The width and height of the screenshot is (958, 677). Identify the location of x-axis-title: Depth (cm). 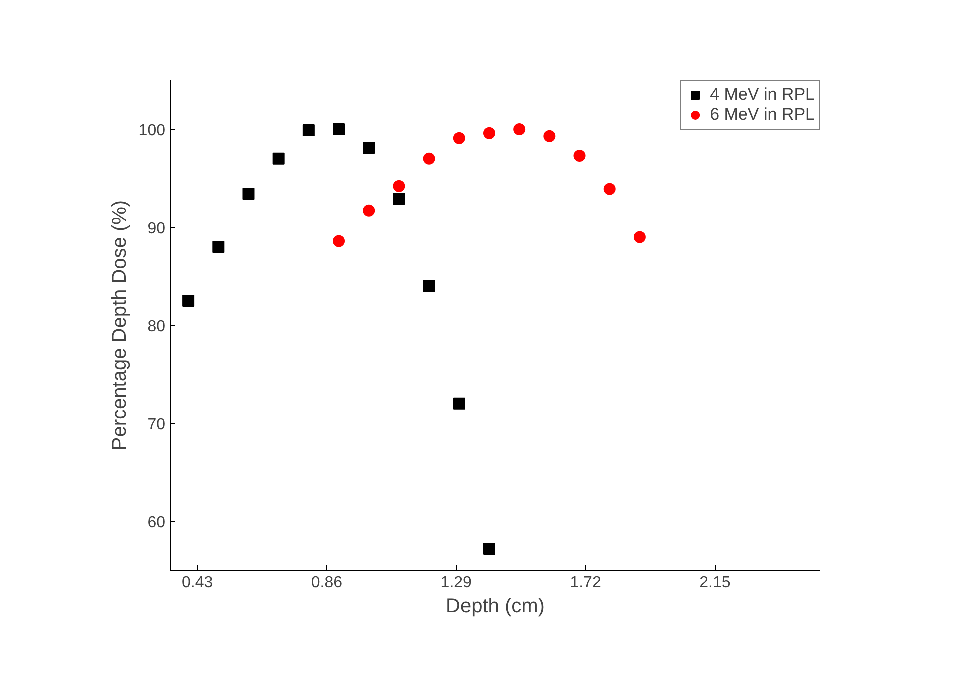
(495, 607).